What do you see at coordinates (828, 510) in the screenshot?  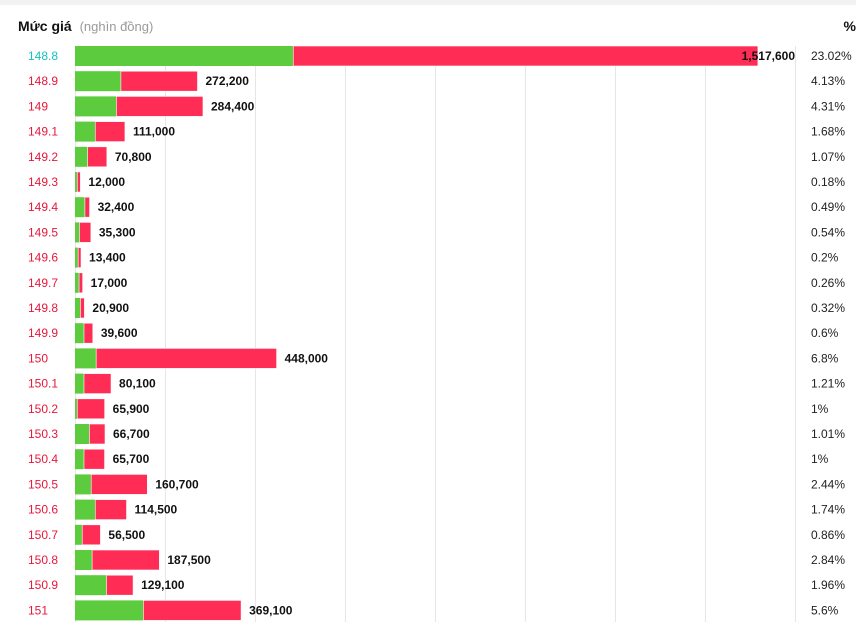 I see `percent-label: 1.74%` at bounding box center [828, 510].